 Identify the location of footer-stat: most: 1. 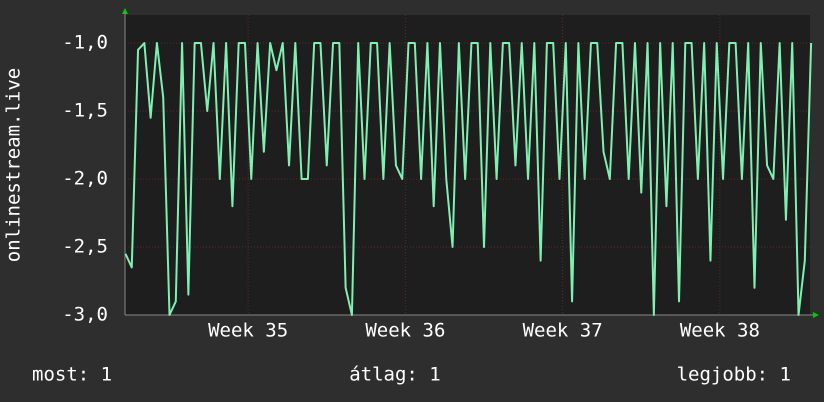
(72, 375).